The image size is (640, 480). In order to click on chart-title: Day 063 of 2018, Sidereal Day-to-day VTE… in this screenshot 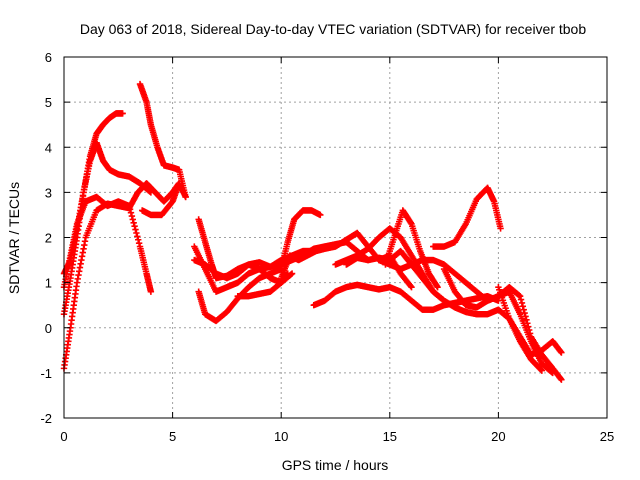, I will do `click(333, 29)`.